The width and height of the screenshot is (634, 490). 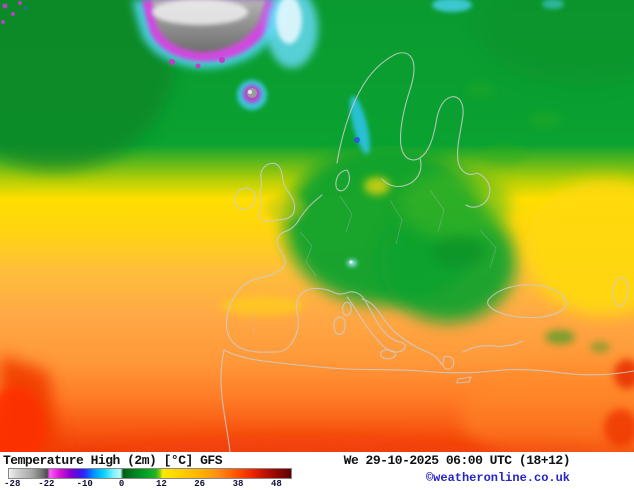 I want to click on coast-corsica, so click(x=347, y=308).